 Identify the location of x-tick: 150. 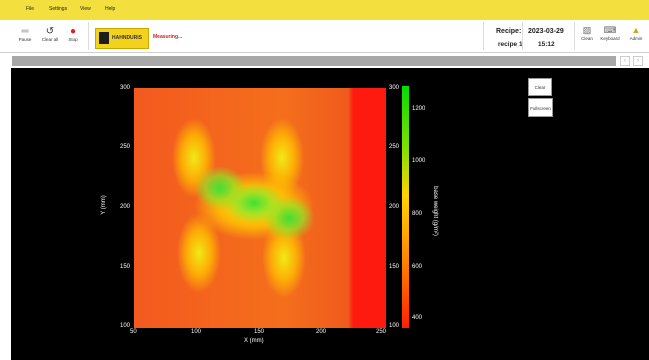
(259, 332).